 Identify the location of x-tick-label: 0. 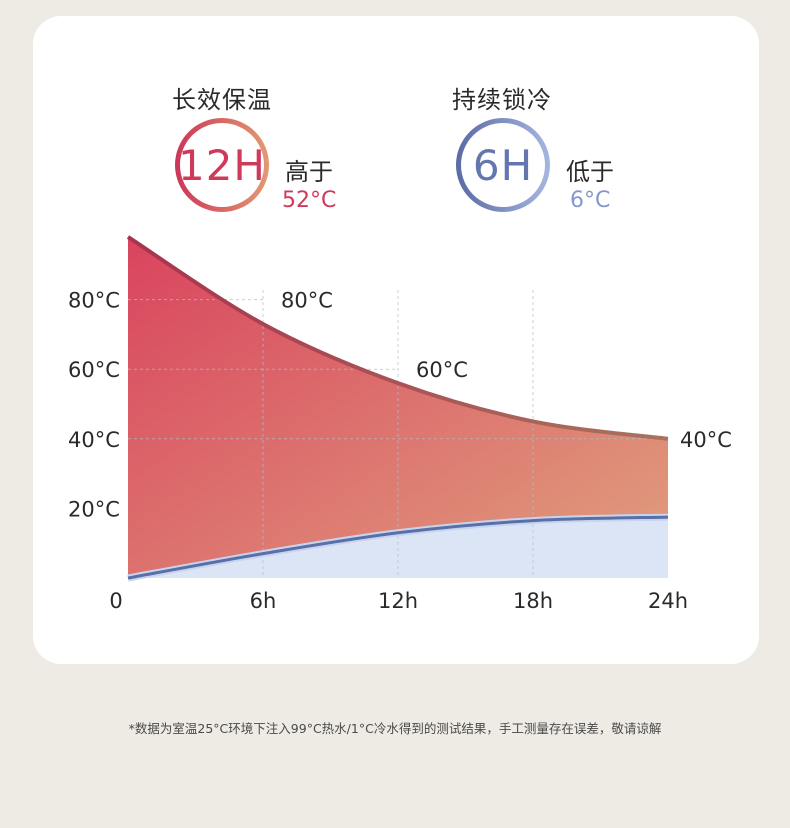
(115, 601).